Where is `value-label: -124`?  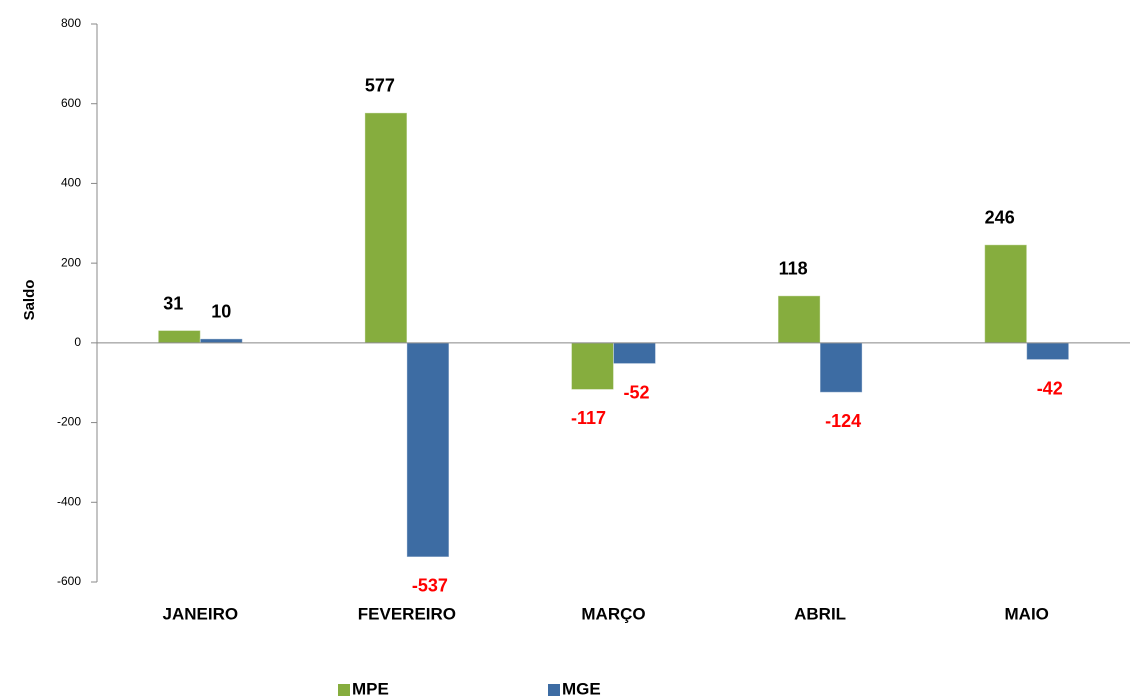
value-label: -124 is located at coordinates (843, 421).